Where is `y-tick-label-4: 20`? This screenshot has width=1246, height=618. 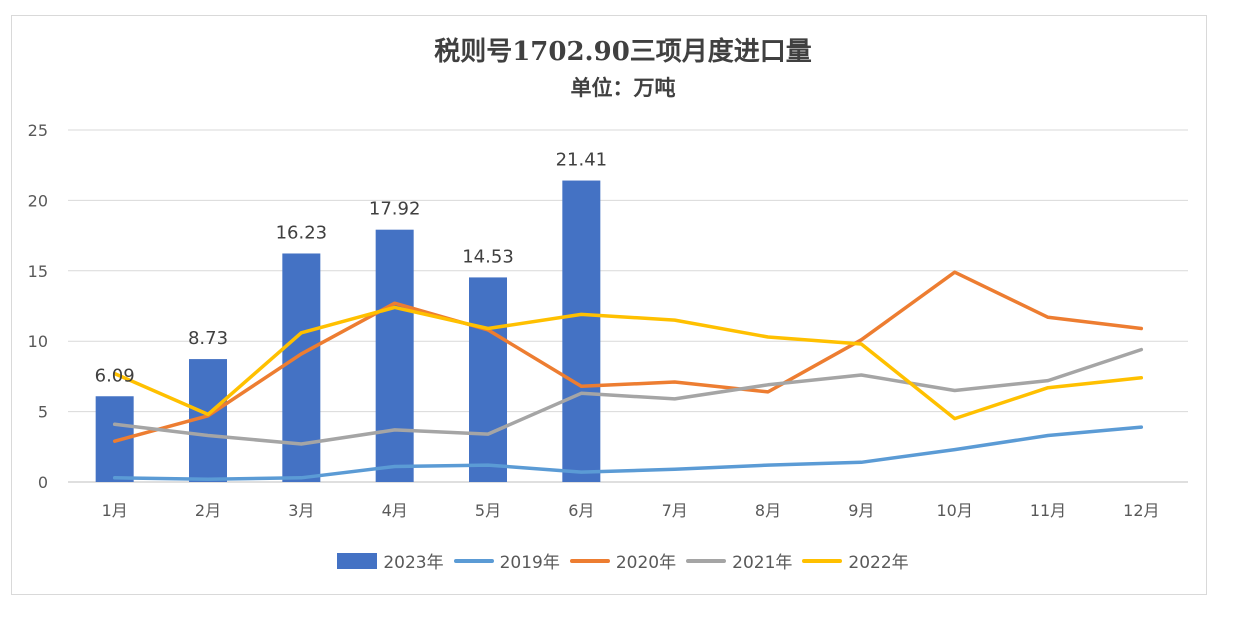
y-tick-label-4: 20 is located at coordinates (38, 200).